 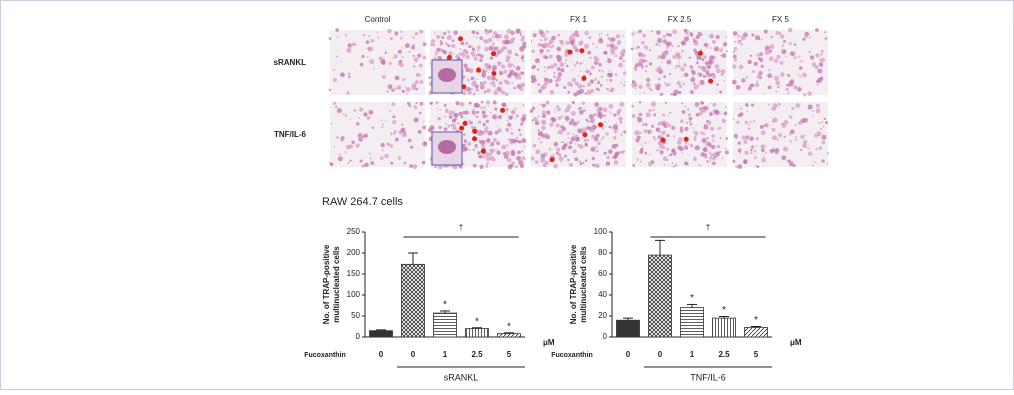 I want to click on bar, so click(x=628, y=328).